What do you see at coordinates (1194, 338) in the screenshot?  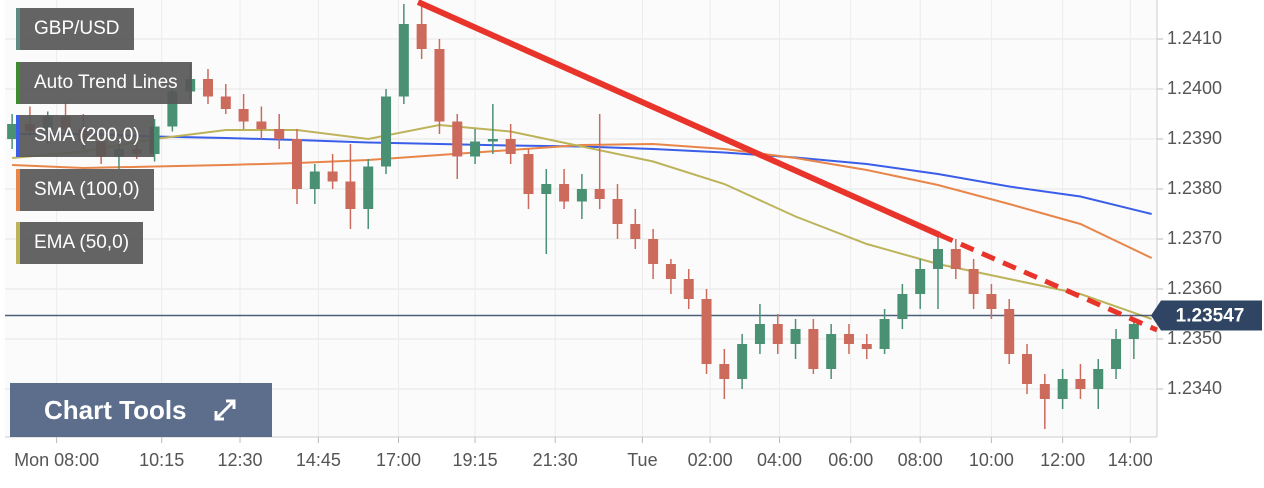 I see `y-tick-label: 1.2350` at bounding box center [1194, 338].